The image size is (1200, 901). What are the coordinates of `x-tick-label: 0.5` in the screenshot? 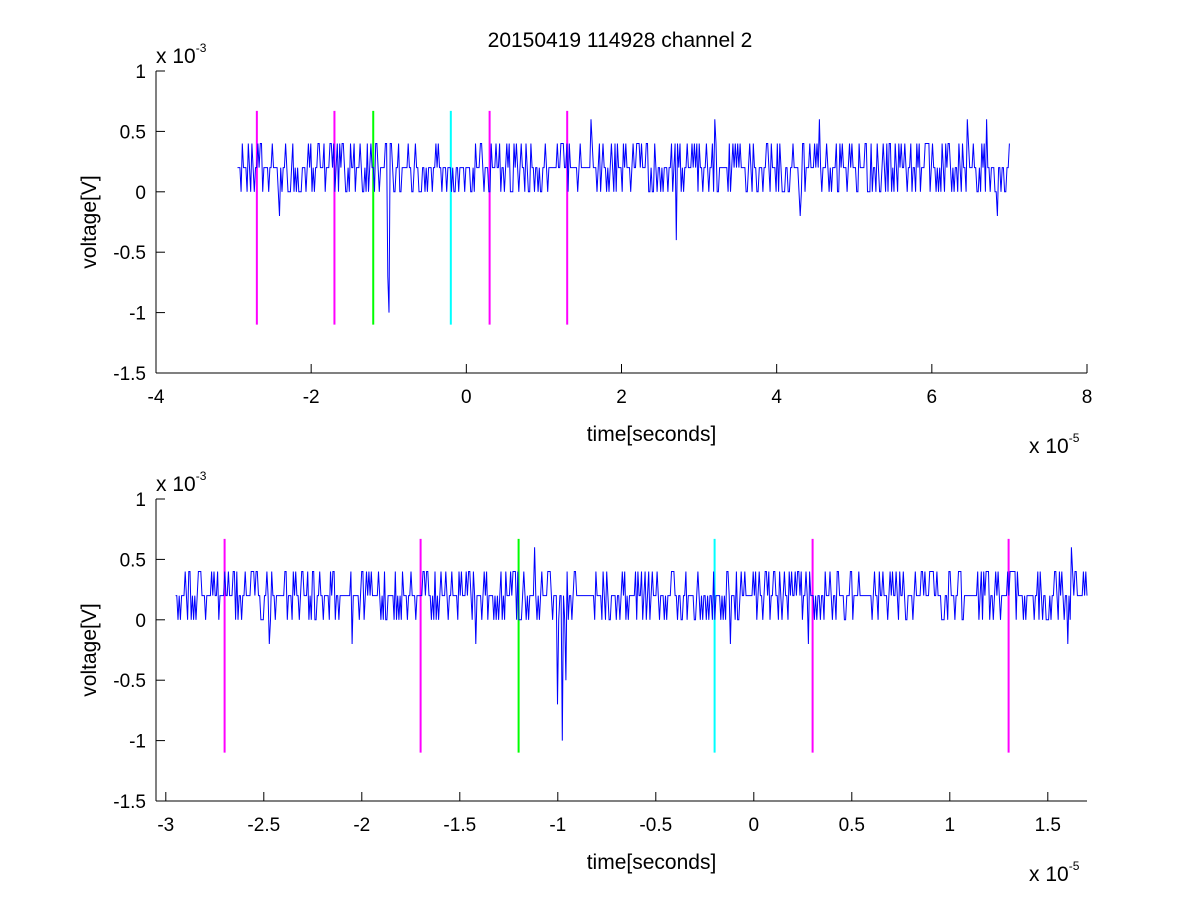 It's located at (852, 825).